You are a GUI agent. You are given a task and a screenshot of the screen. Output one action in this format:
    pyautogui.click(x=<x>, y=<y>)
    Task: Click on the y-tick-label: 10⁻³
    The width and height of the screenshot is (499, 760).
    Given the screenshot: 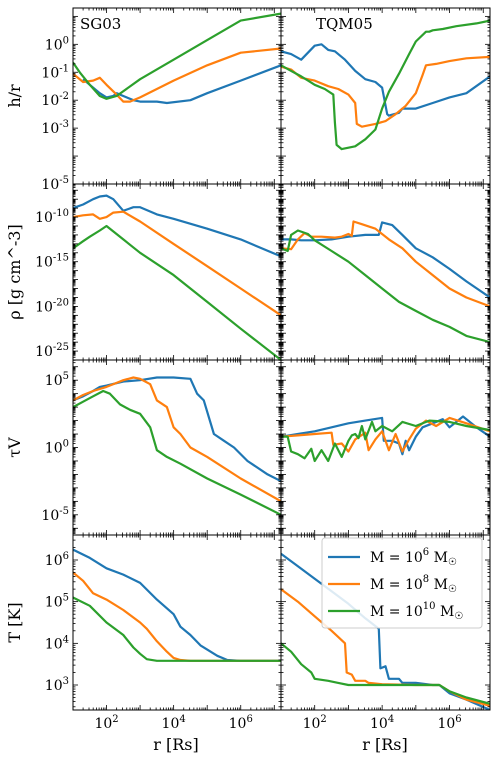 What is the action you would take?
    pyautogui.click(x=55, y=128)
    